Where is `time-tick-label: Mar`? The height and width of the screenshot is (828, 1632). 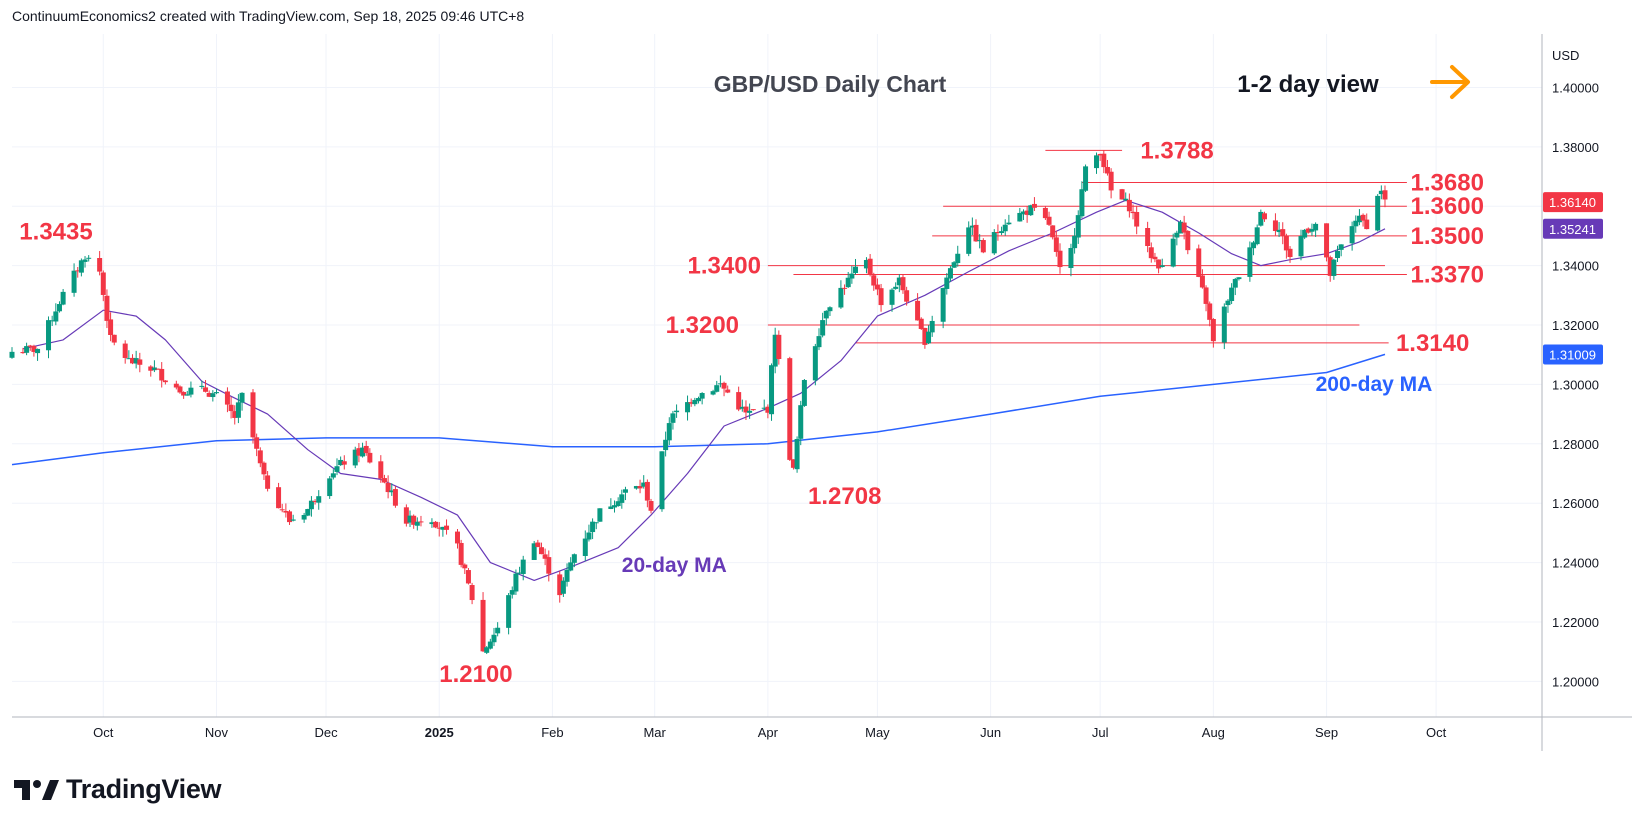 time-tick-label: Mar is located at coordinates (654, 732).